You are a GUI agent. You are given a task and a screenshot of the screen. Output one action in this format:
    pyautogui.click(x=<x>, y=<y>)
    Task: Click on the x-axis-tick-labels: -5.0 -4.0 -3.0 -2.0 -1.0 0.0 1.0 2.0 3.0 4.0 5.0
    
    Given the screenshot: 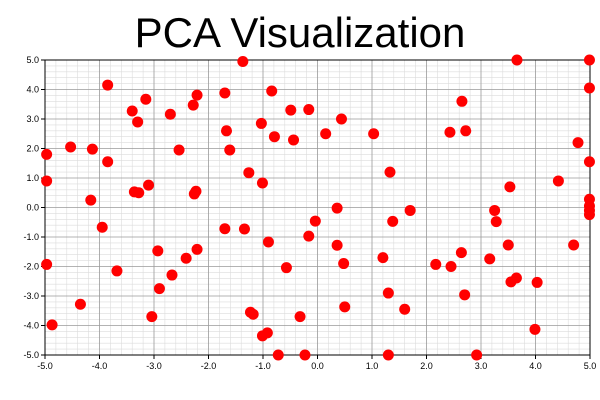 What is the action you would take?
    pyautogui.click(x=316, y=366)
    